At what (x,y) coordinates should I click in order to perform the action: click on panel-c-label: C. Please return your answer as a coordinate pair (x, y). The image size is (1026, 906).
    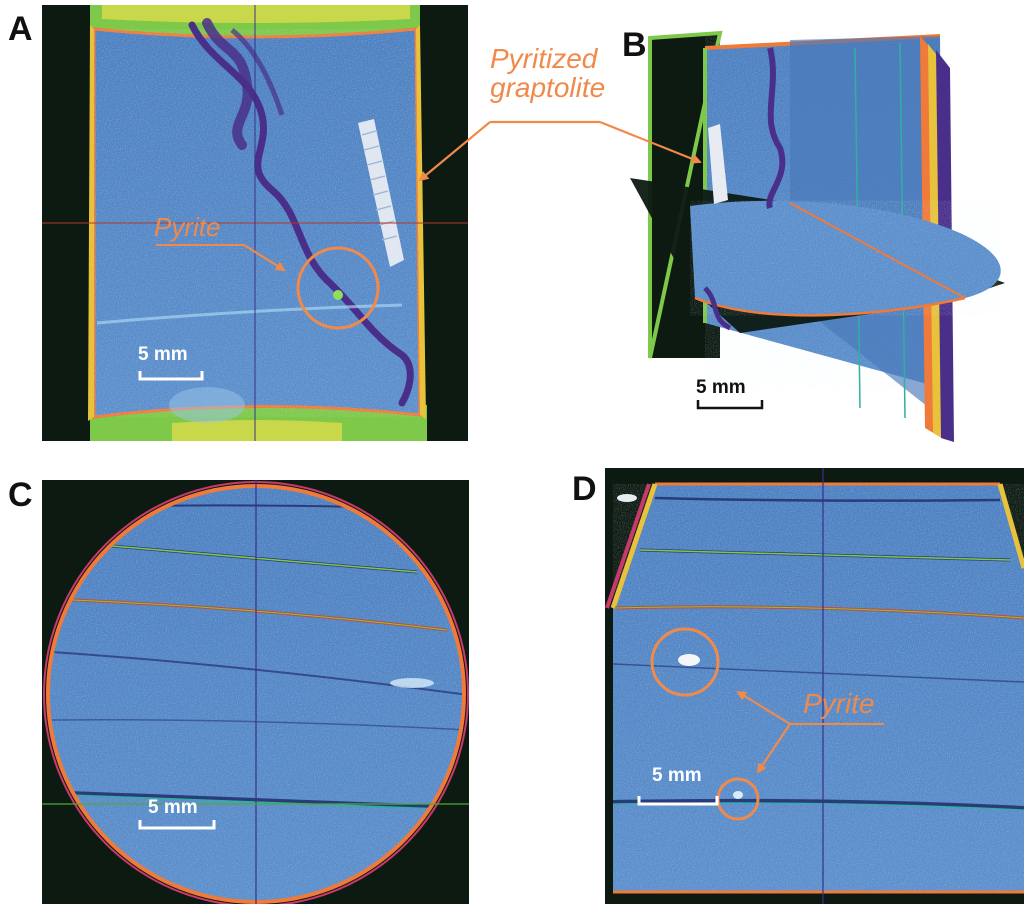
    Looking at the image, I should click on (20, 495).